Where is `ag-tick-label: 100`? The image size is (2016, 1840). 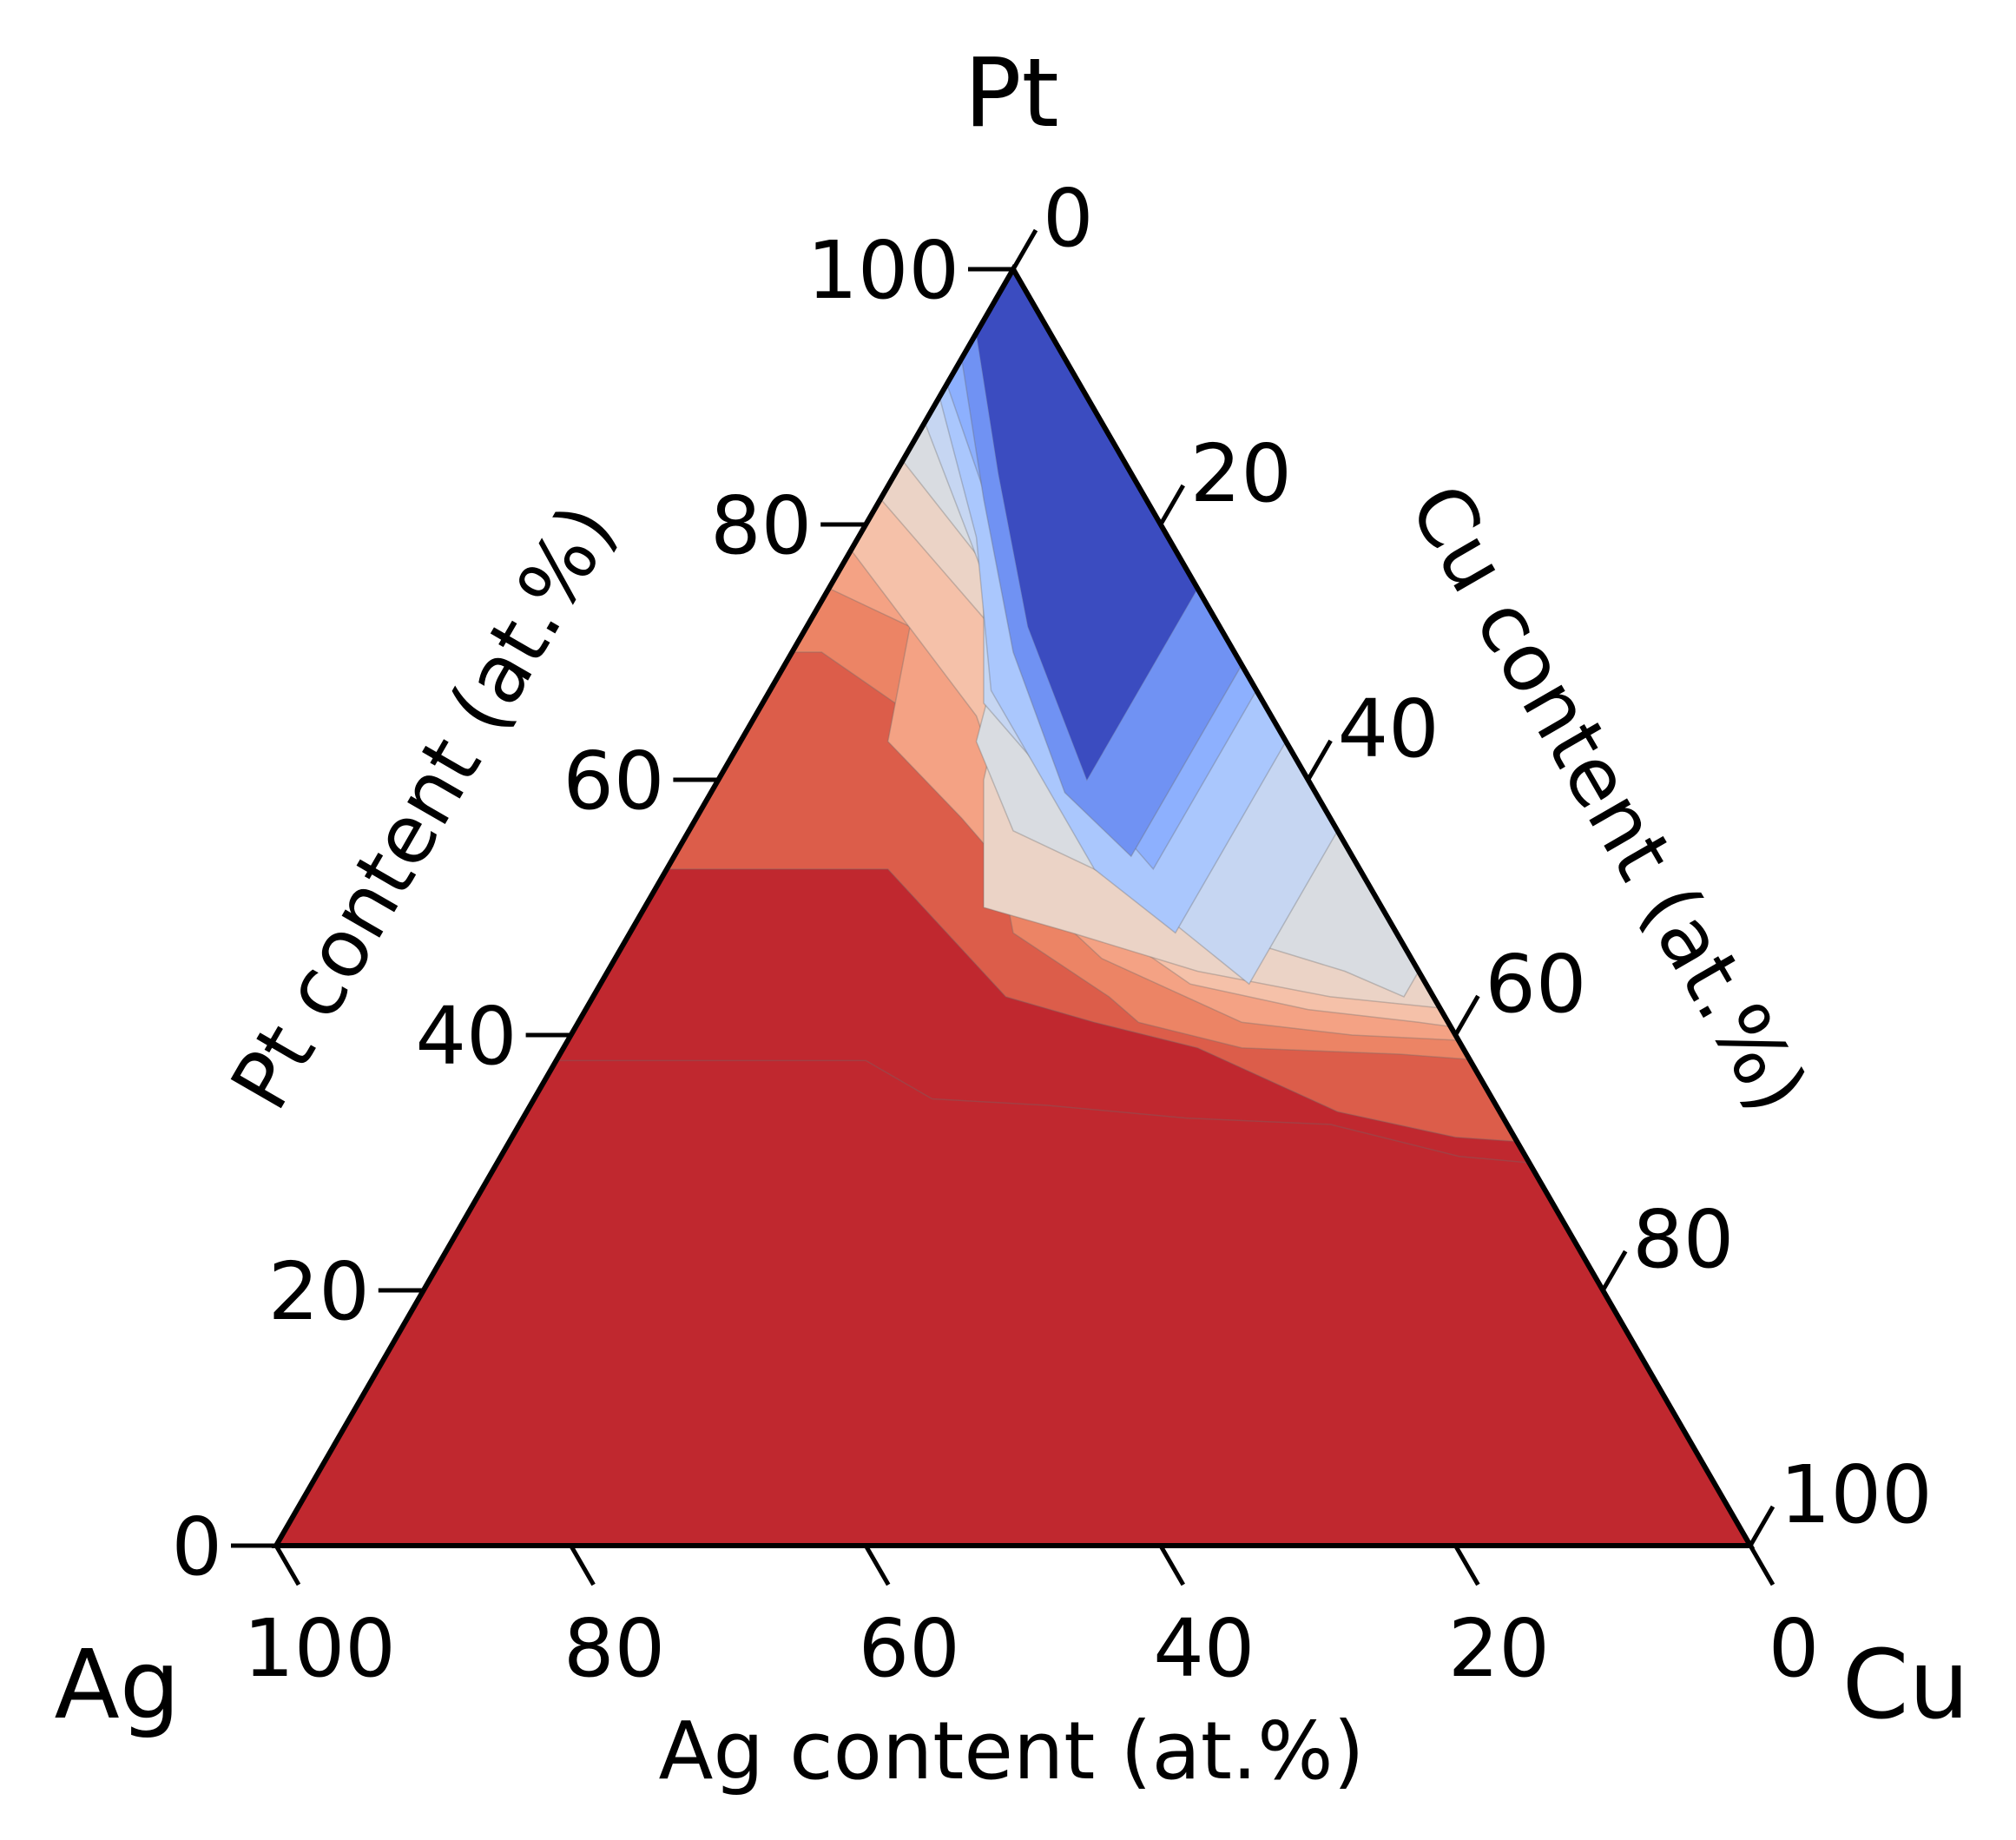
ag-tick-label: 100 is located at coordinates (319, 1648).